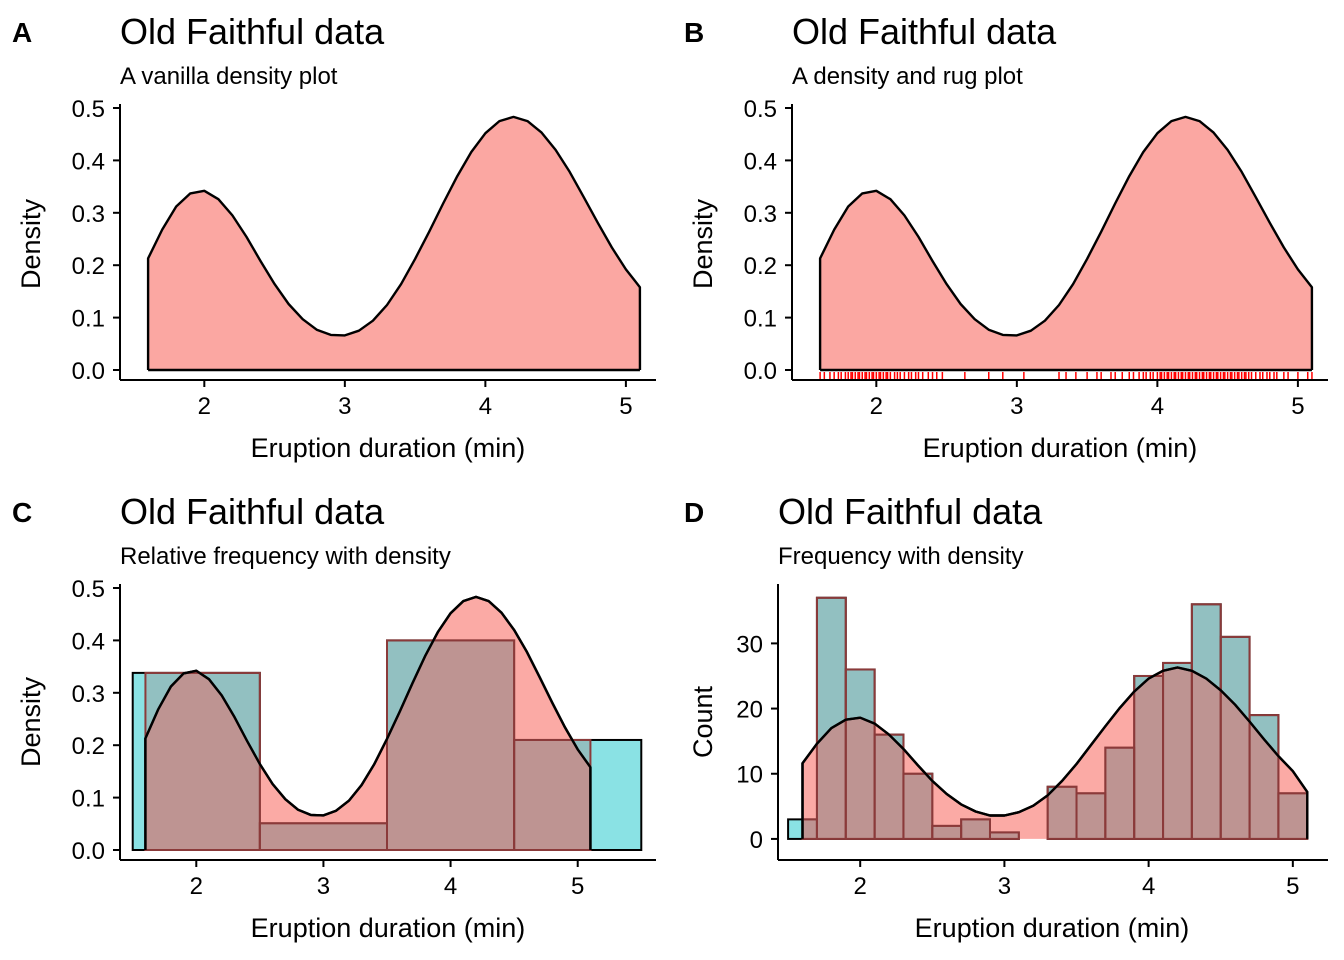 Image resolution: width=1344 pixels, height=960 pixels. Describe the element at coordinates (876, 406) in the screenshot. I see `panel-b-x-tick-label: 2` at that location.